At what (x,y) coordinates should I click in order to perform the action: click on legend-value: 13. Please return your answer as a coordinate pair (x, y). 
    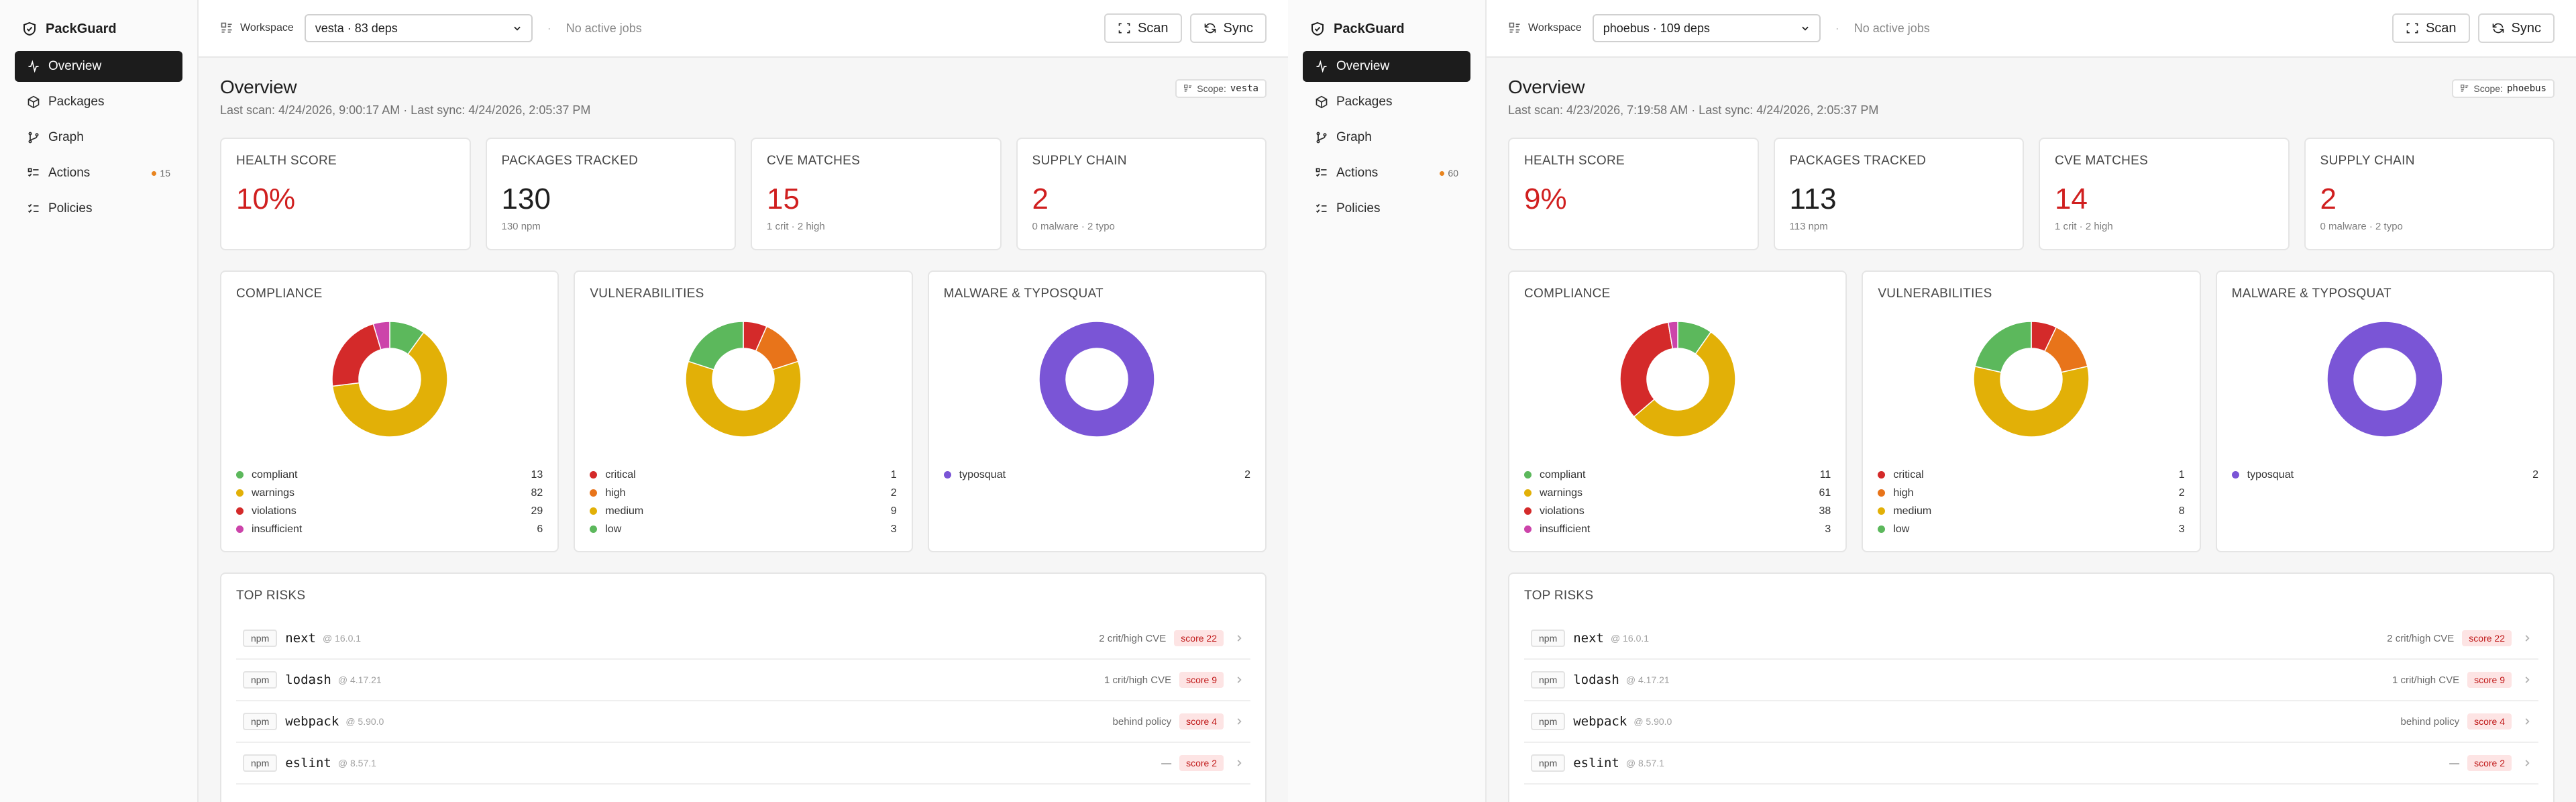
    Looking at the image, I should click on (537, 474).